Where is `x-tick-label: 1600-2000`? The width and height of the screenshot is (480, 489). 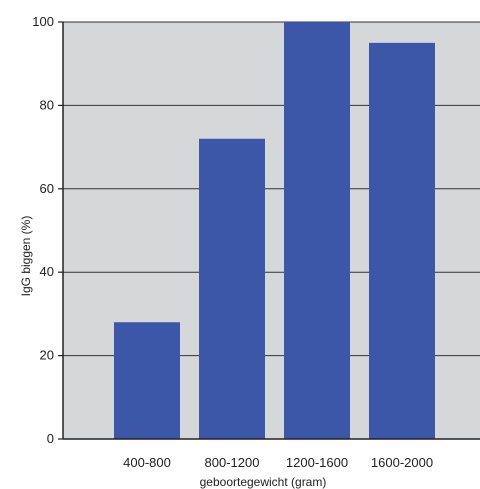 x-tick-label: 1600-2000 is located at coordinates (402, 462).